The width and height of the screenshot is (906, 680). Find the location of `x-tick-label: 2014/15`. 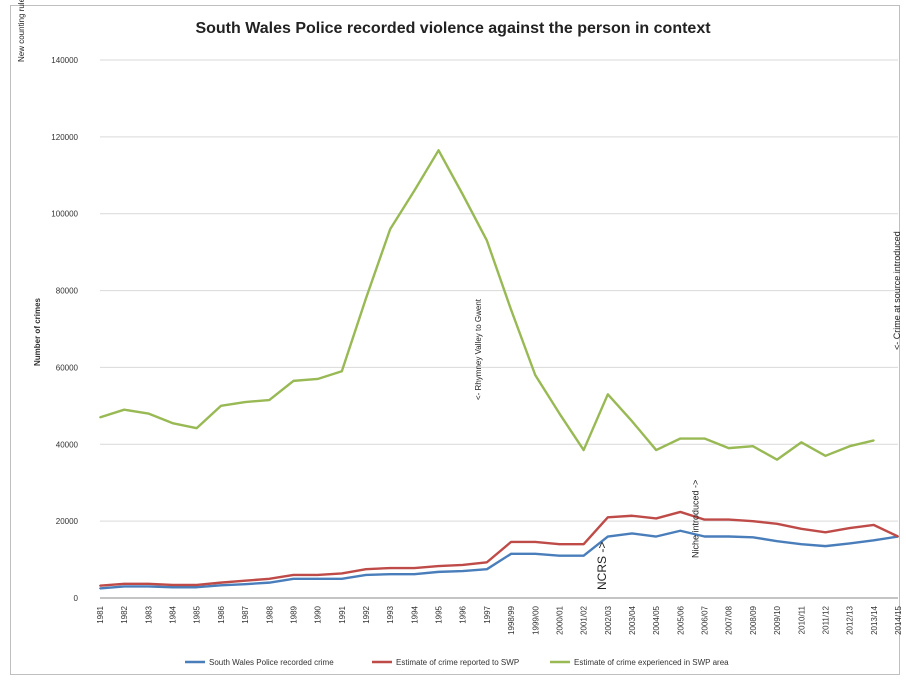

x-tick-label: 2014/15 is located at coordinates (898, 619).